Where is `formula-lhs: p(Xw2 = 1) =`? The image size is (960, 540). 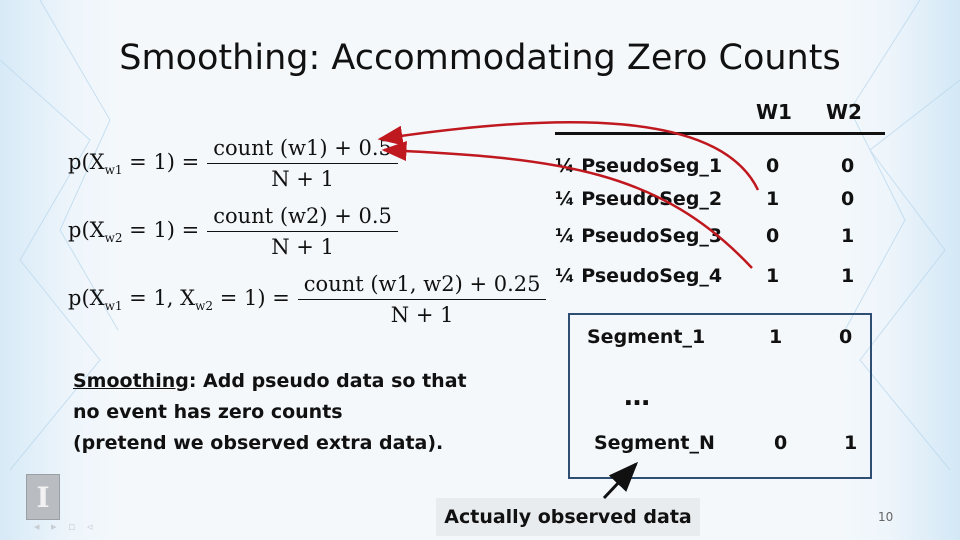 formula-lhs: p(Xw2 = 1) = is located at coordinates (134, 231).